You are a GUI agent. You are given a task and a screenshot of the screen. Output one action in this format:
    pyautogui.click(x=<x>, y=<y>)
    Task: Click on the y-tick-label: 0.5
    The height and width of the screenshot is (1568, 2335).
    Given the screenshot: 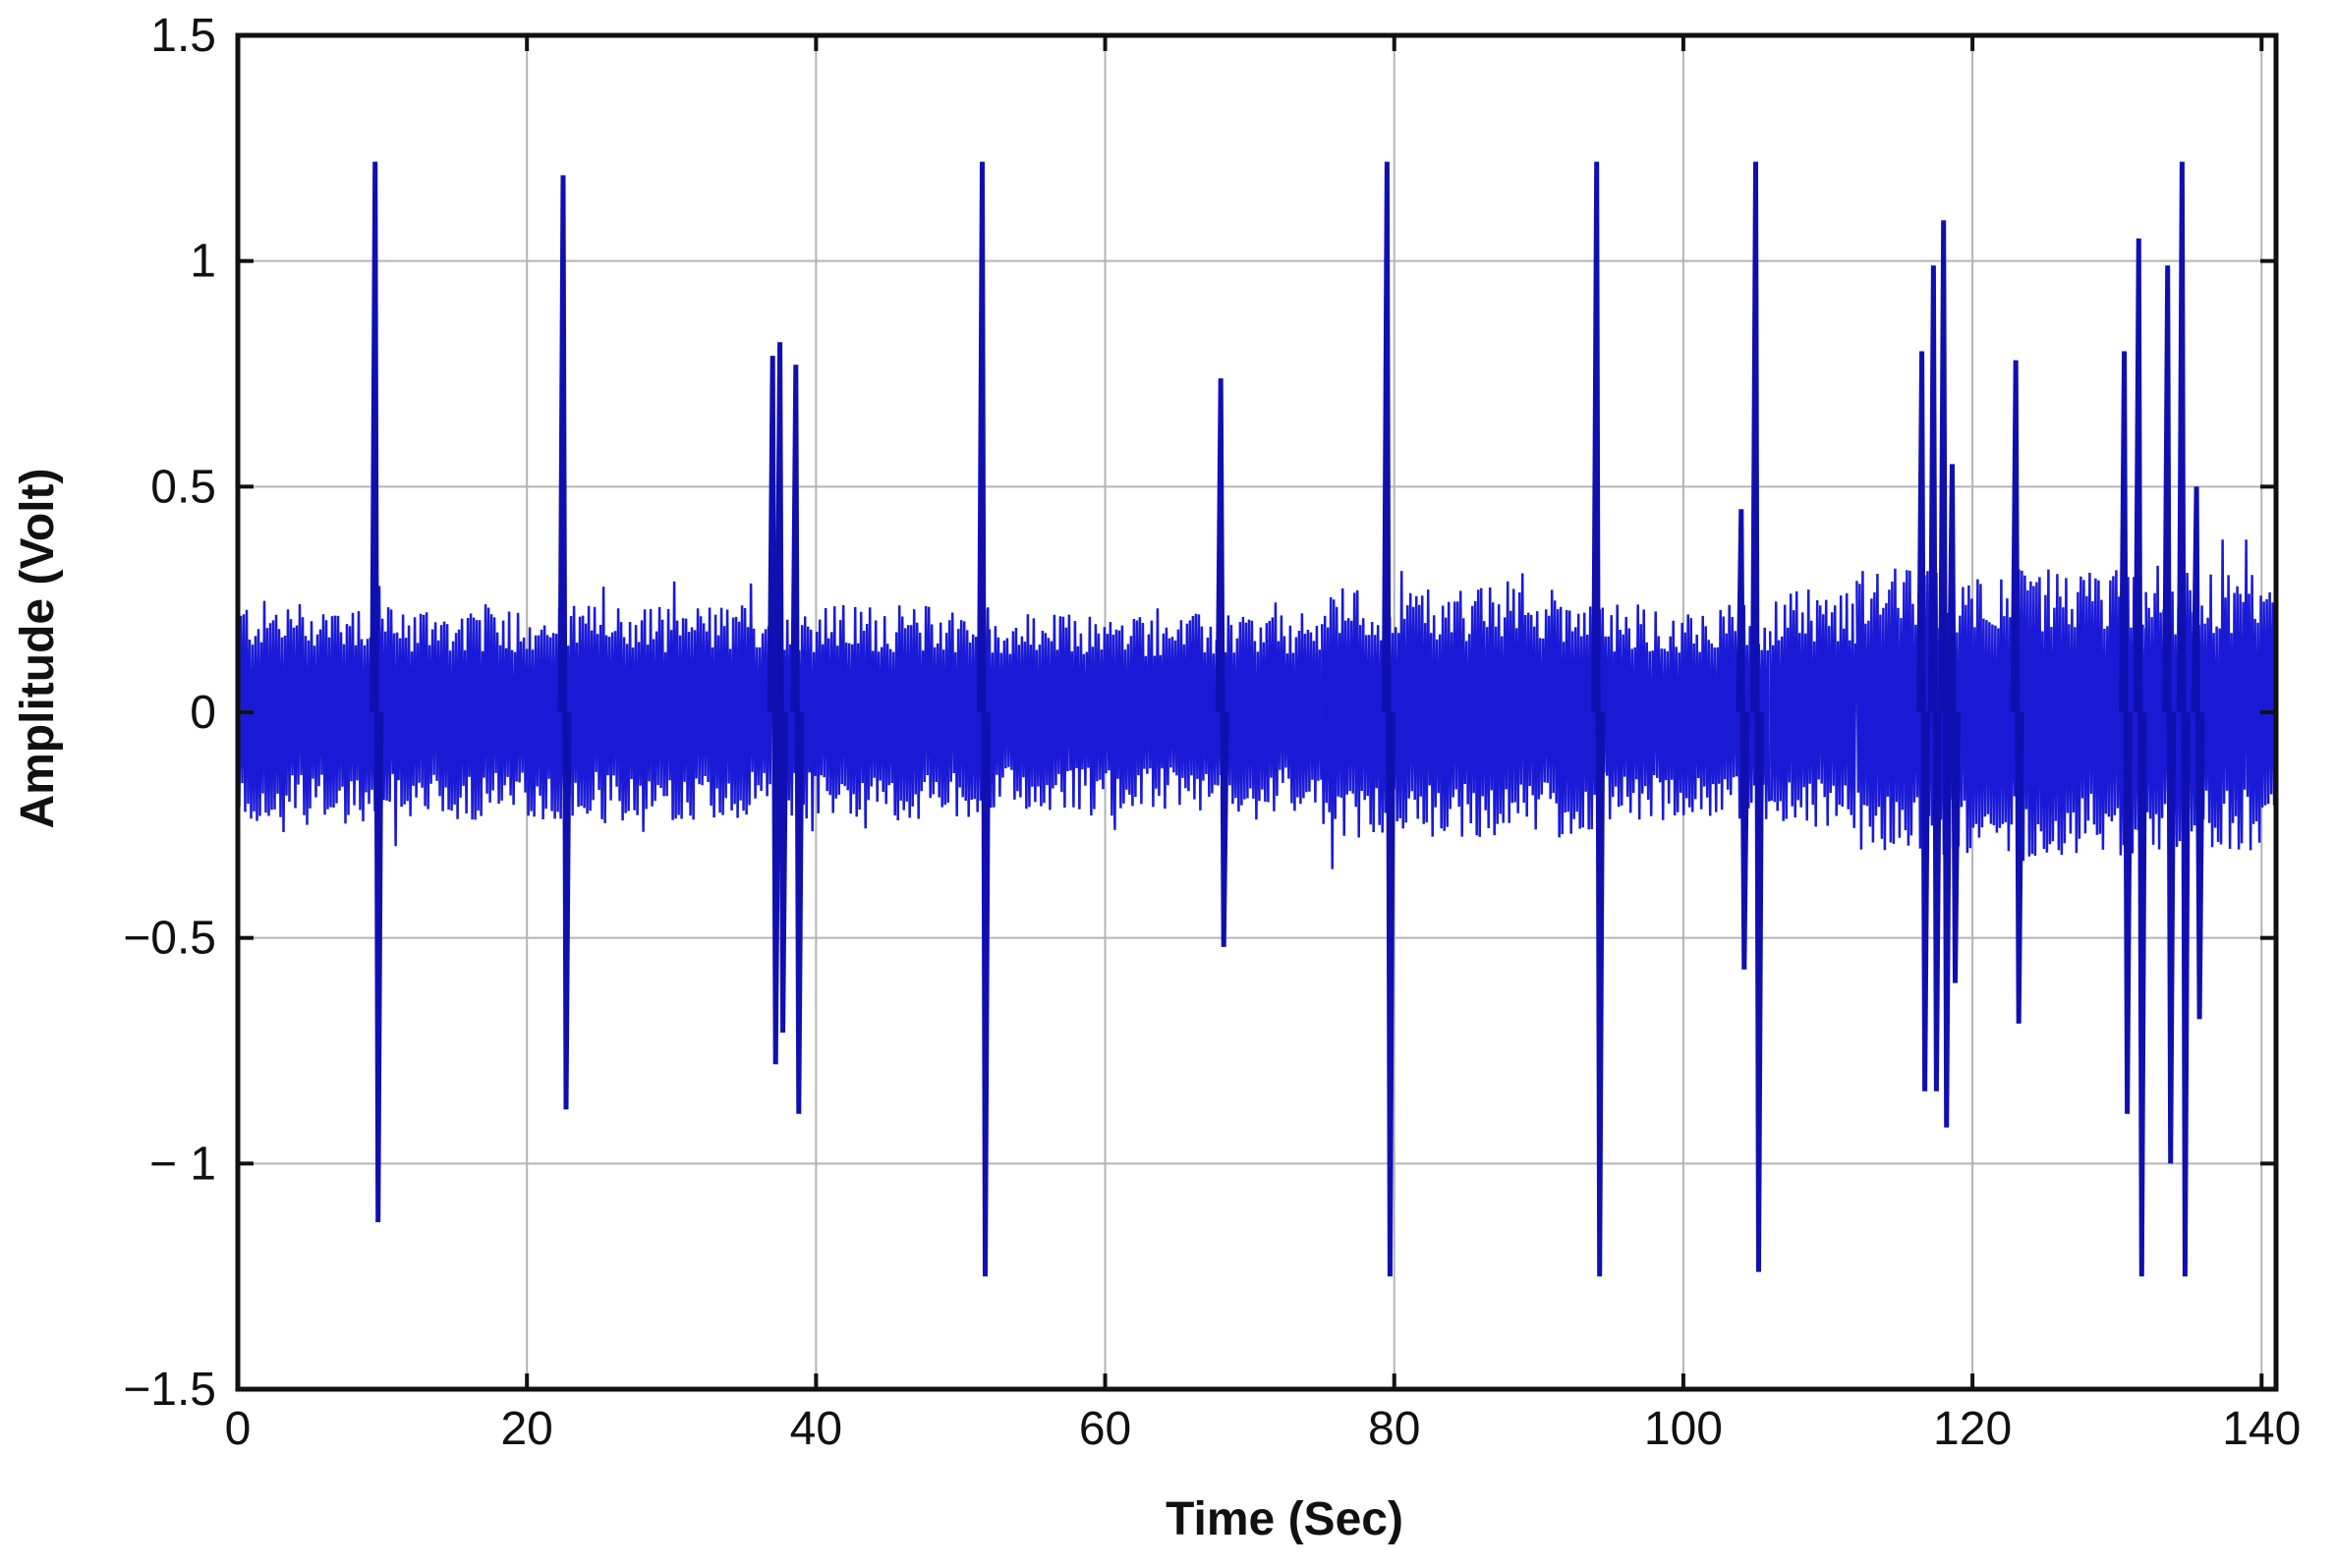 What is the action you would take?
    pyautogui.click(x=183, y=487)
    